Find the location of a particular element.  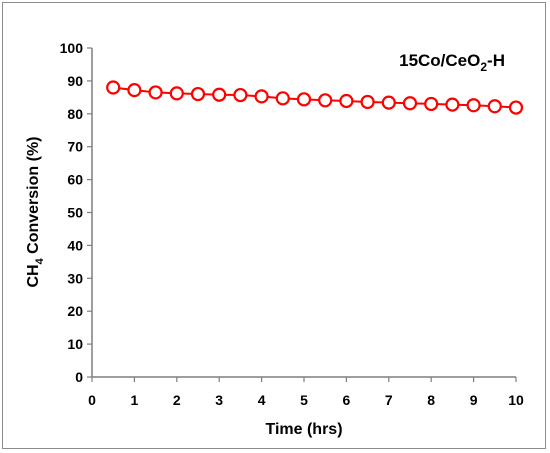

x-tick-label: 0 is located at coordinates (92, 400).